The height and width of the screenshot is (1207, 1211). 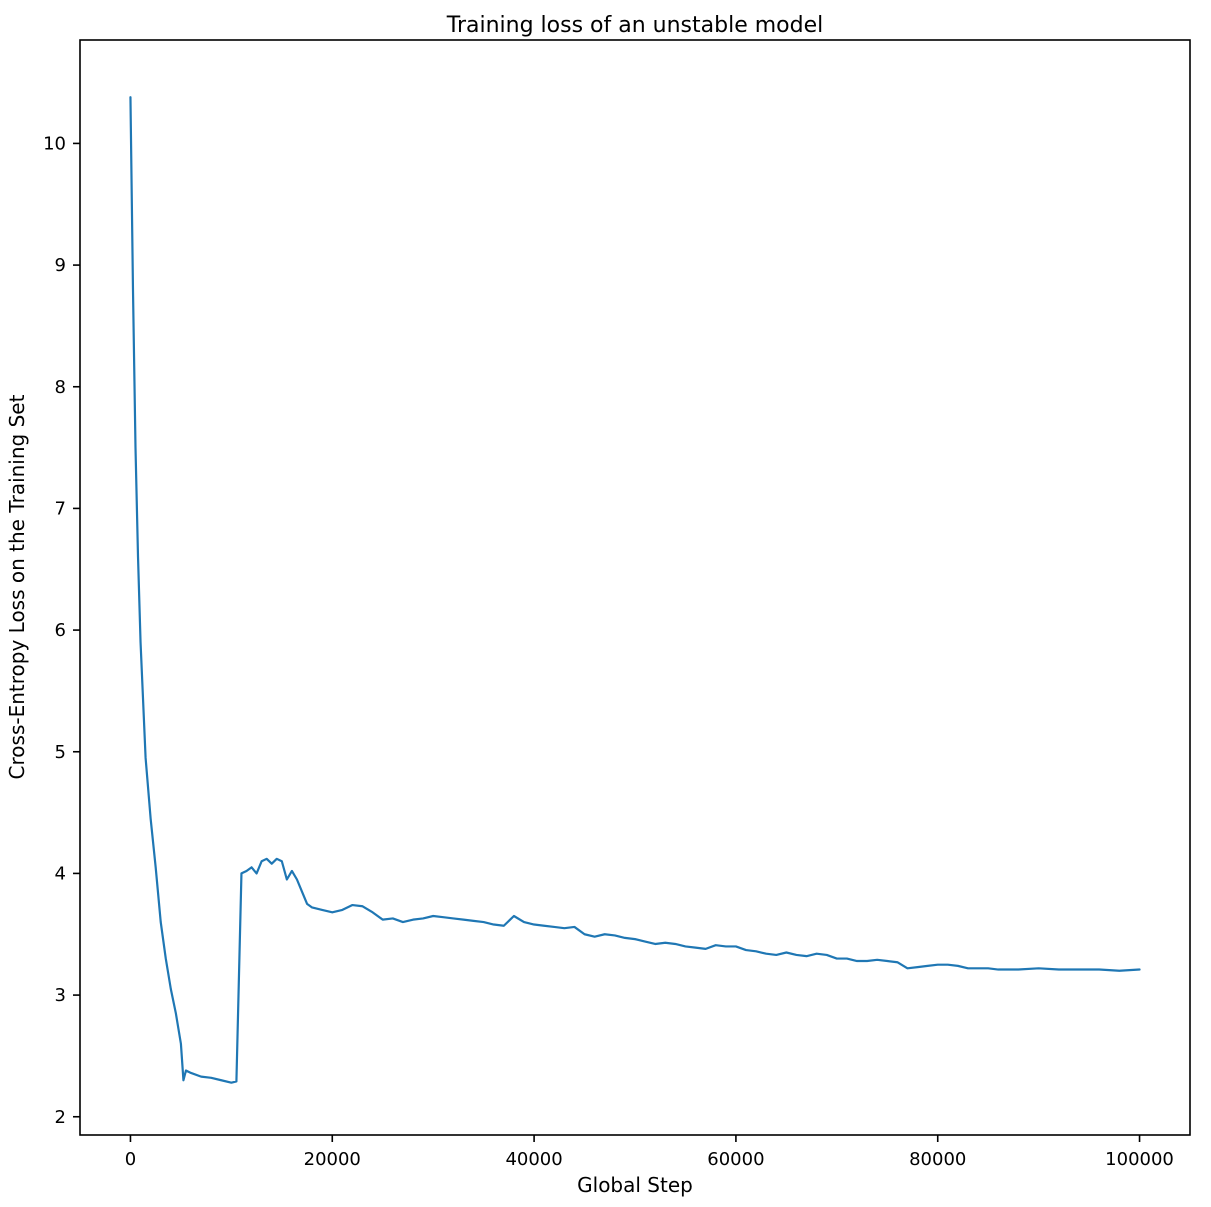 I want to click on x-tick-label: 20000, so click(x=332, y=1159).